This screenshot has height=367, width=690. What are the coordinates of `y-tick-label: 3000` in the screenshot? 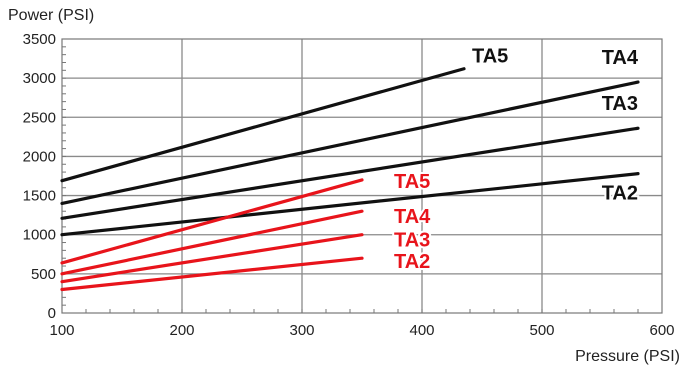 It's located at (39, 78).